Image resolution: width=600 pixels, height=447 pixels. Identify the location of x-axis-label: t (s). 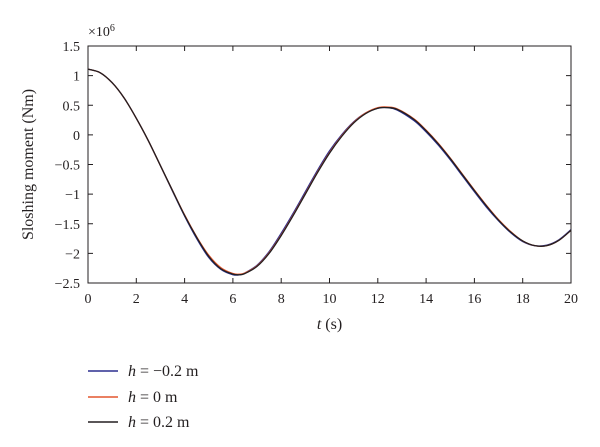
(329, 324).